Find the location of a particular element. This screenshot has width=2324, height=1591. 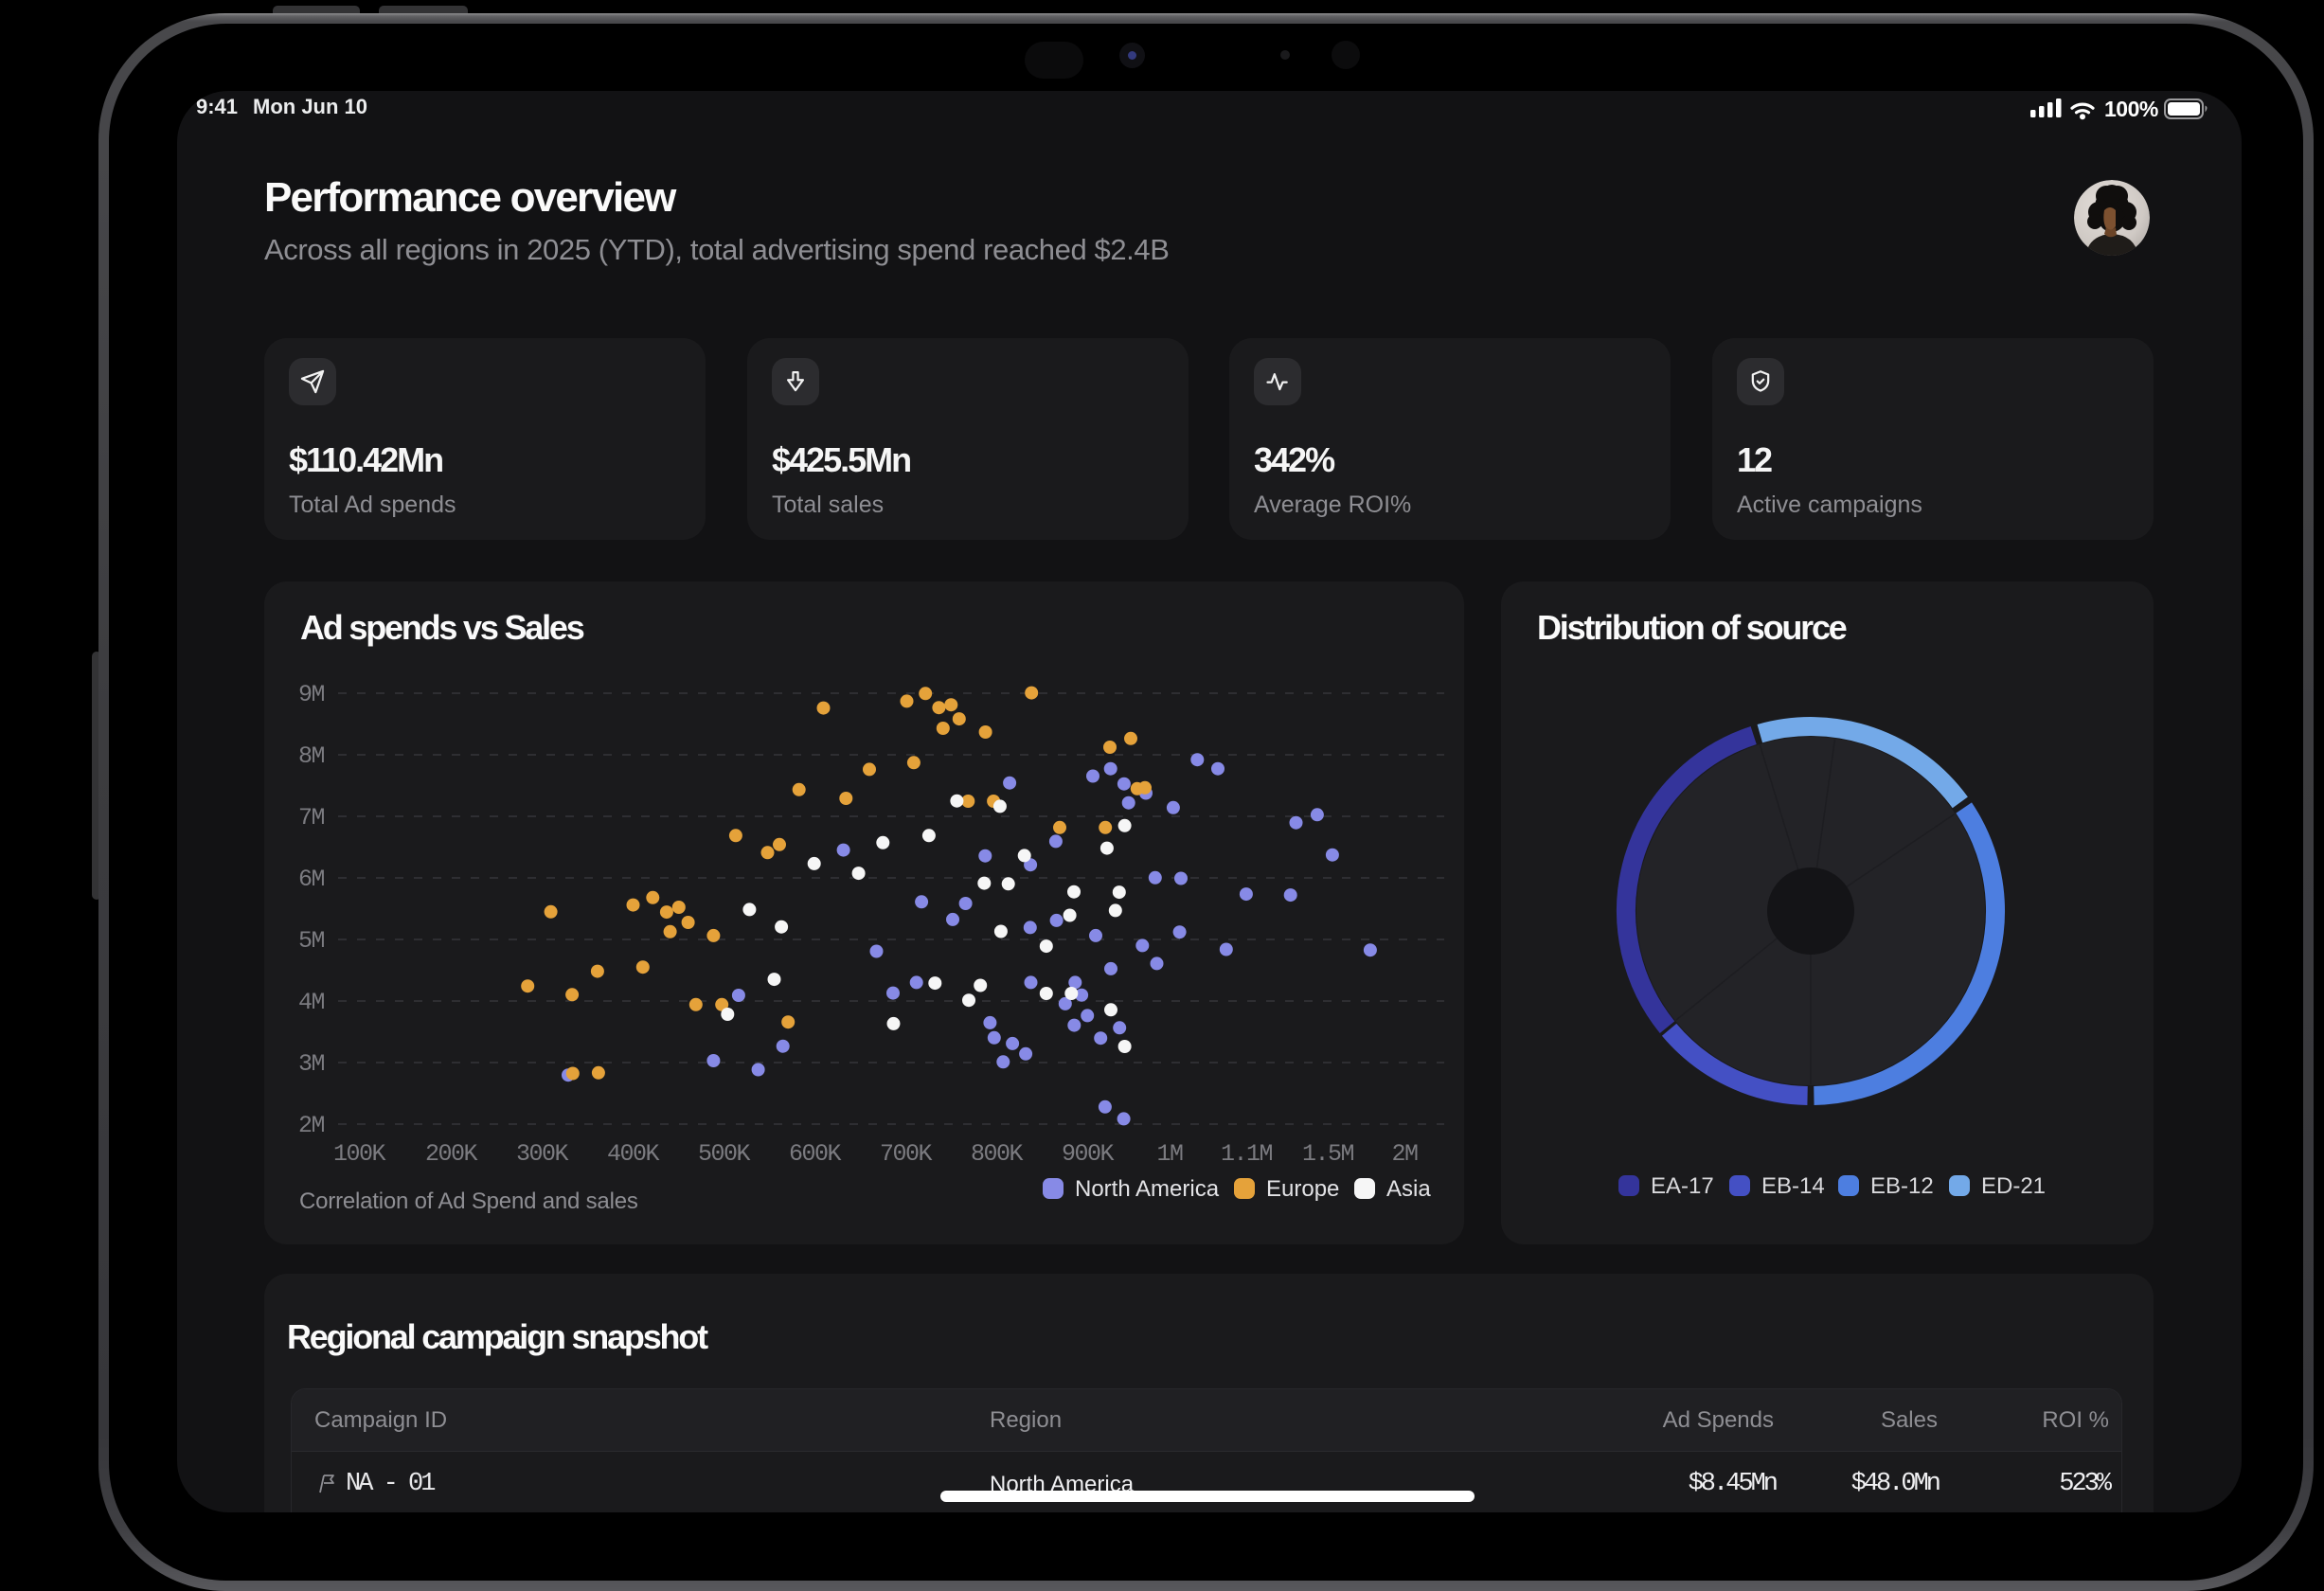

svg-text: 8M is located at coordinates (312, 756).